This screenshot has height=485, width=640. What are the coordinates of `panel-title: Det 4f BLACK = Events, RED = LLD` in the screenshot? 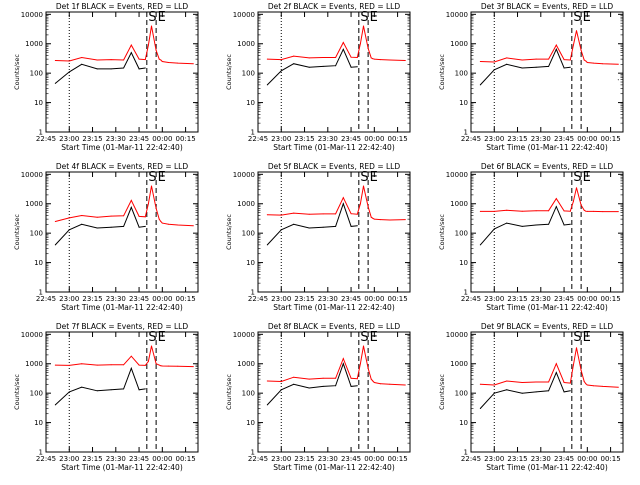 It's located at (122, 166).